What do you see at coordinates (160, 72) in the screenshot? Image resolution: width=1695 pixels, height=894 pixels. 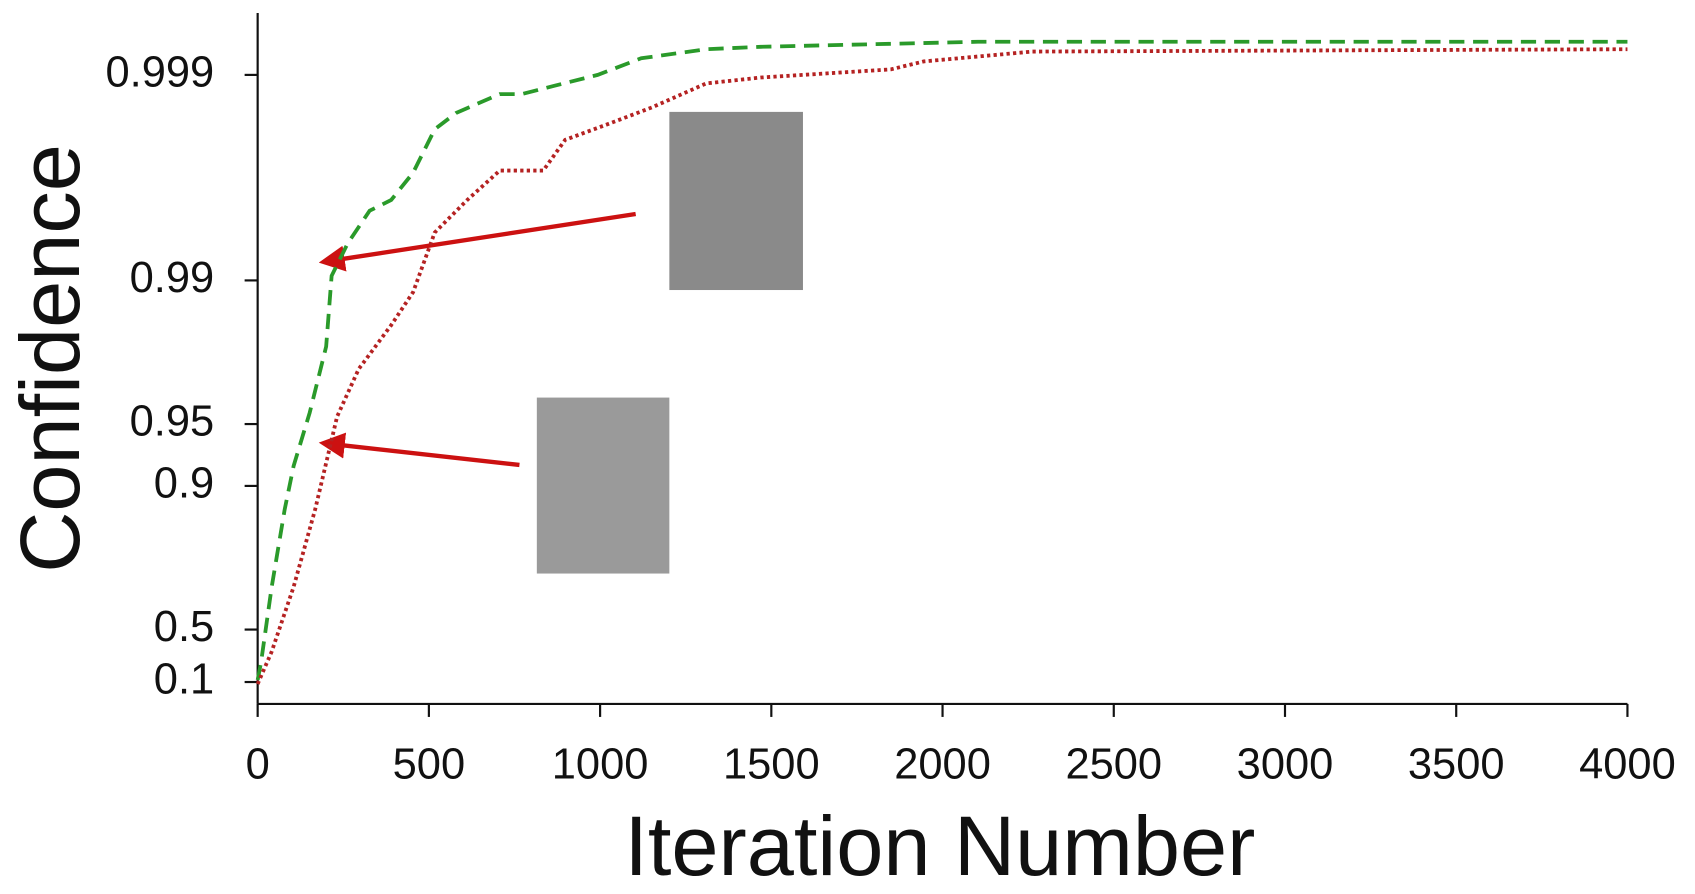 I see `y-tick-label: 0.999` at bounding box center [160, 72].